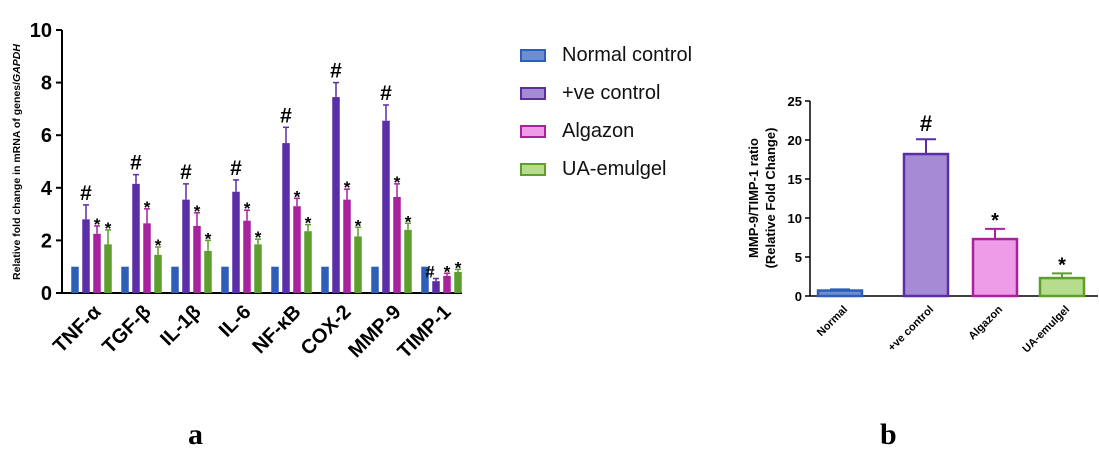  I want to click on x-tick-label: +ve control, so click(911, 329).